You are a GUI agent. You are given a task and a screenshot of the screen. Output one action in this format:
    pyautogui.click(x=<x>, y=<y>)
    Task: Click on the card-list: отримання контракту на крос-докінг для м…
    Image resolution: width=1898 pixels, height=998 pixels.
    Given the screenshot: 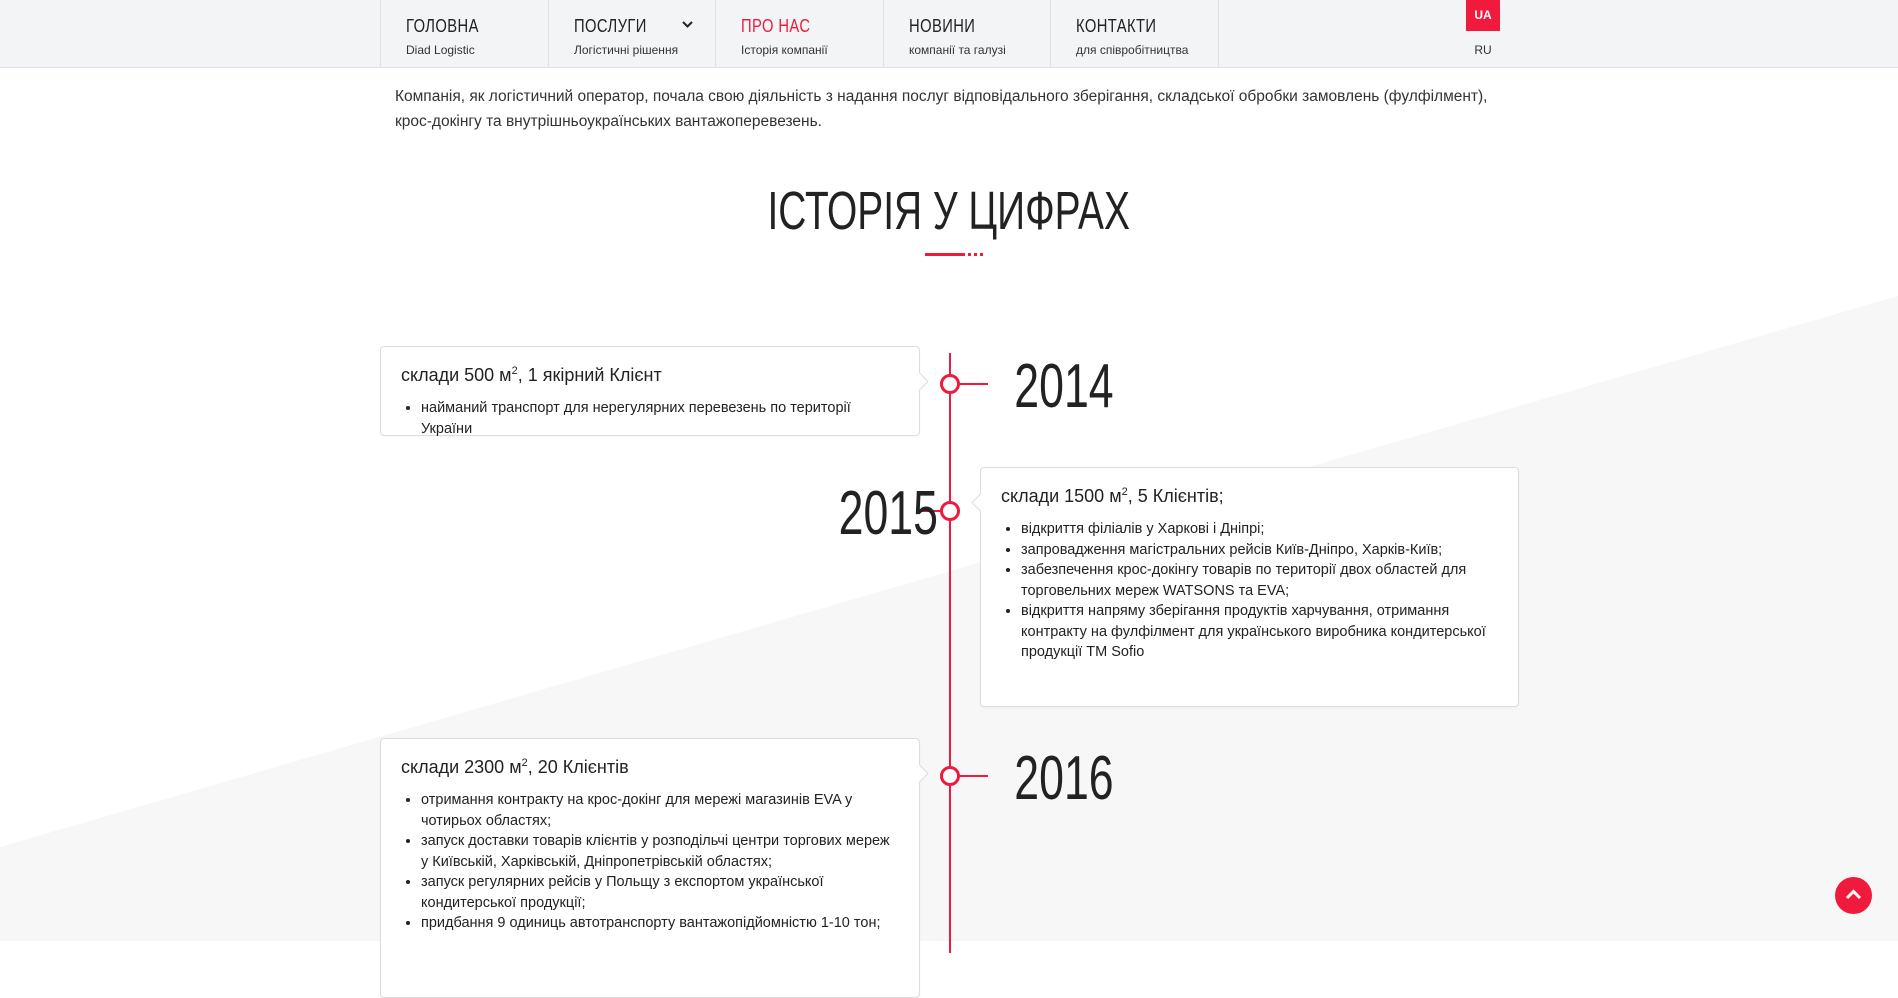 What is the action you would take?
    pyautogui.click(x=650, y=862)
    